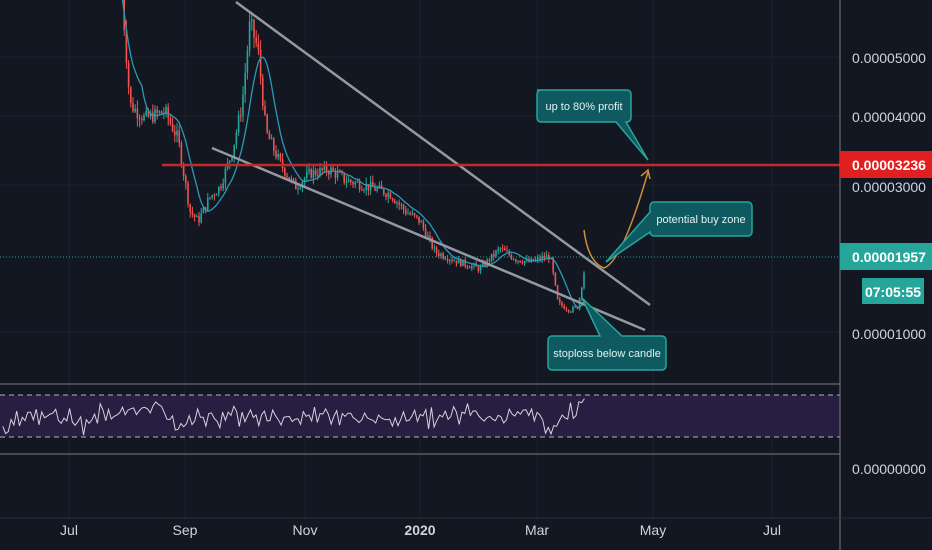  I want to click on x-tick-label: Mar, so click(537, 530).